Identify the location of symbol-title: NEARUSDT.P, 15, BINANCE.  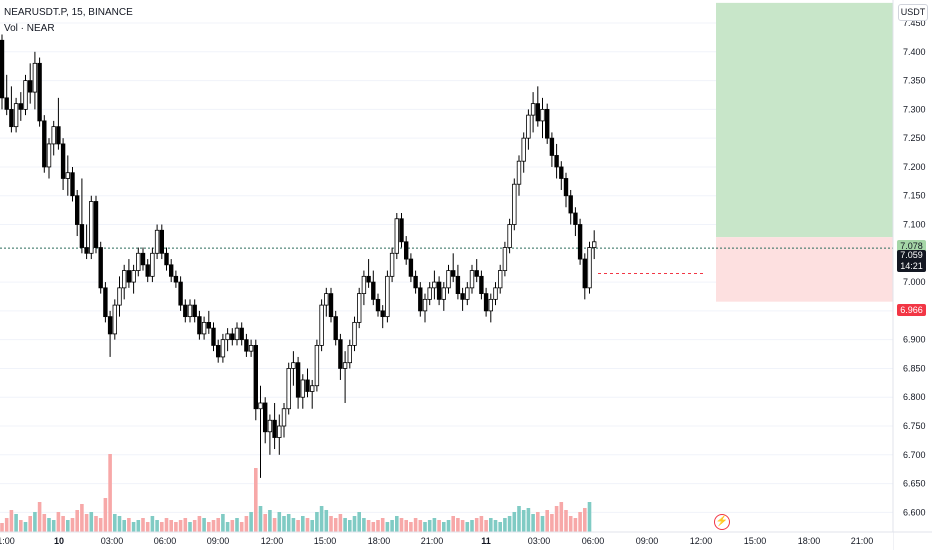
(68, 12).